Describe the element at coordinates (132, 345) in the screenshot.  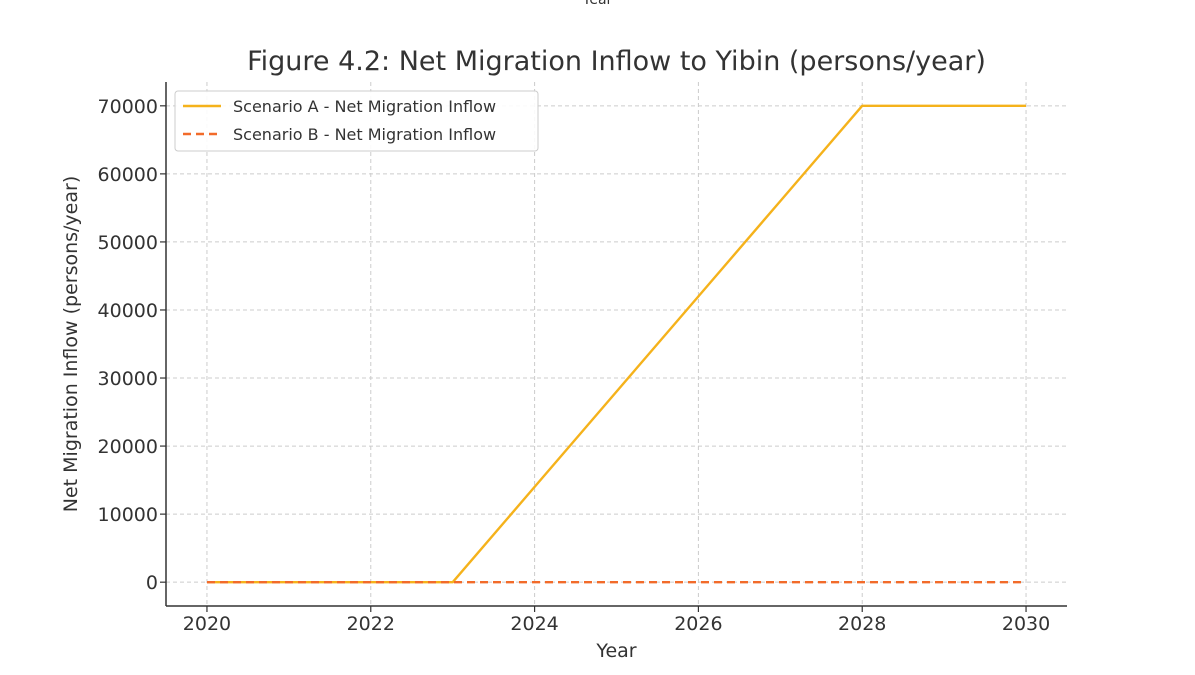
I see `y-axis-ticks: 0 10000 20000 30000 40000 50000 60000 70000` at that location.